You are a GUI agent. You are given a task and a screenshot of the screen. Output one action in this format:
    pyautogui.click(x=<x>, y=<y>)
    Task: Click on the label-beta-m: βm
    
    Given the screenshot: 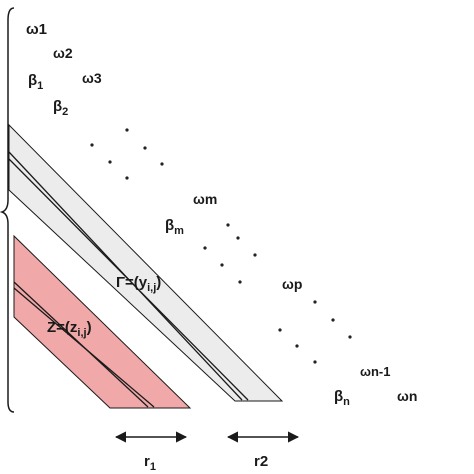 What is the action you would take?
    pyautogui.click(x=174, y=227)
    